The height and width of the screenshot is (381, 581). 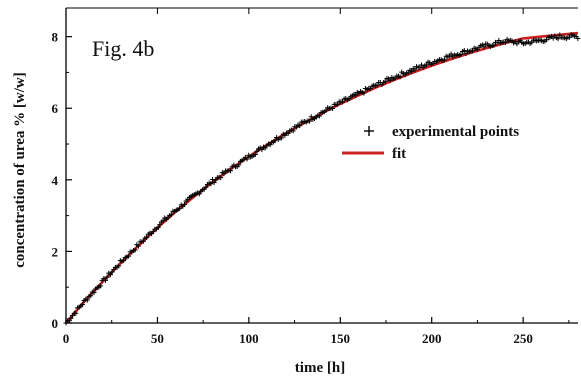 I want to click on x-tick-label: 150, so click(x=341, y=338).